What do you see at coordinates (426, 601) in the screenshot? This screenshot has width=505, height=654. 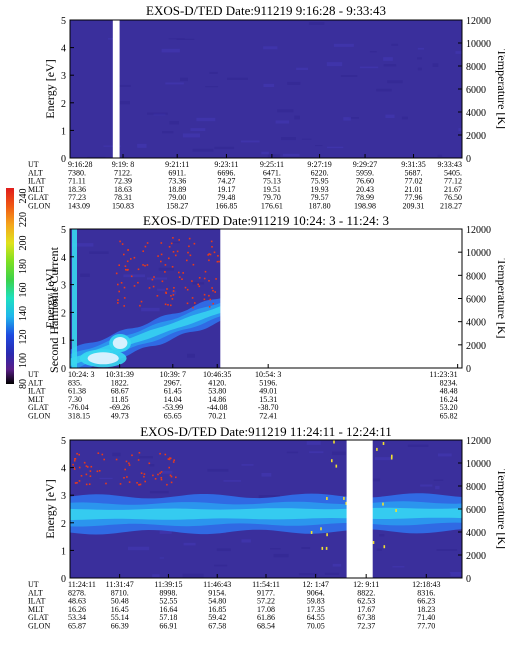 I see `ephemeris-value: 66.23` at bounding box center [426, 601].